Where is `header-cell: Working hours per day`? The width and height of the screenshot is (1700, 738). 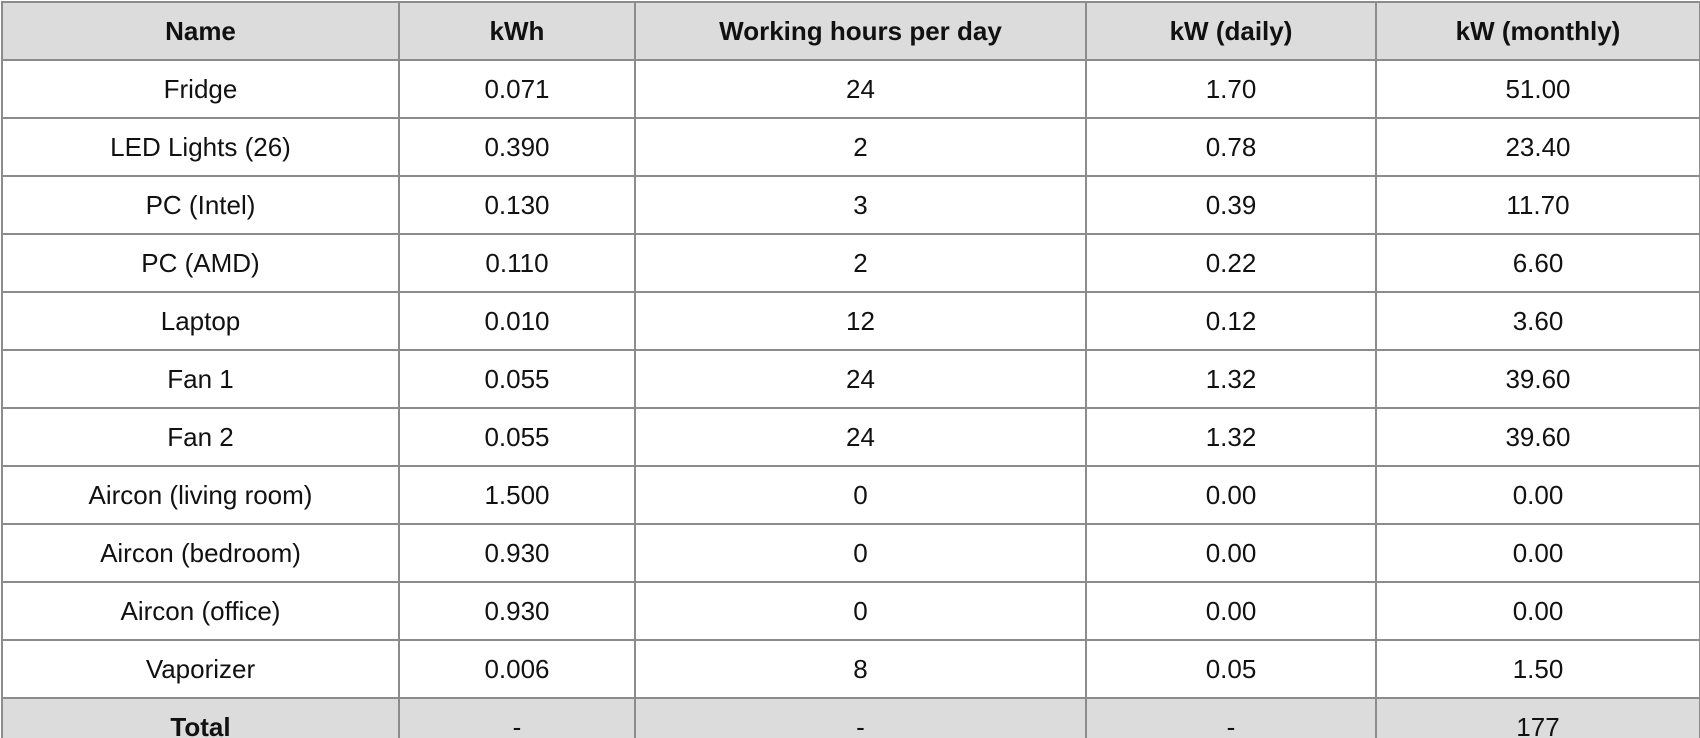 header-cell: Working hours per day is located at coordinates (860, 31).